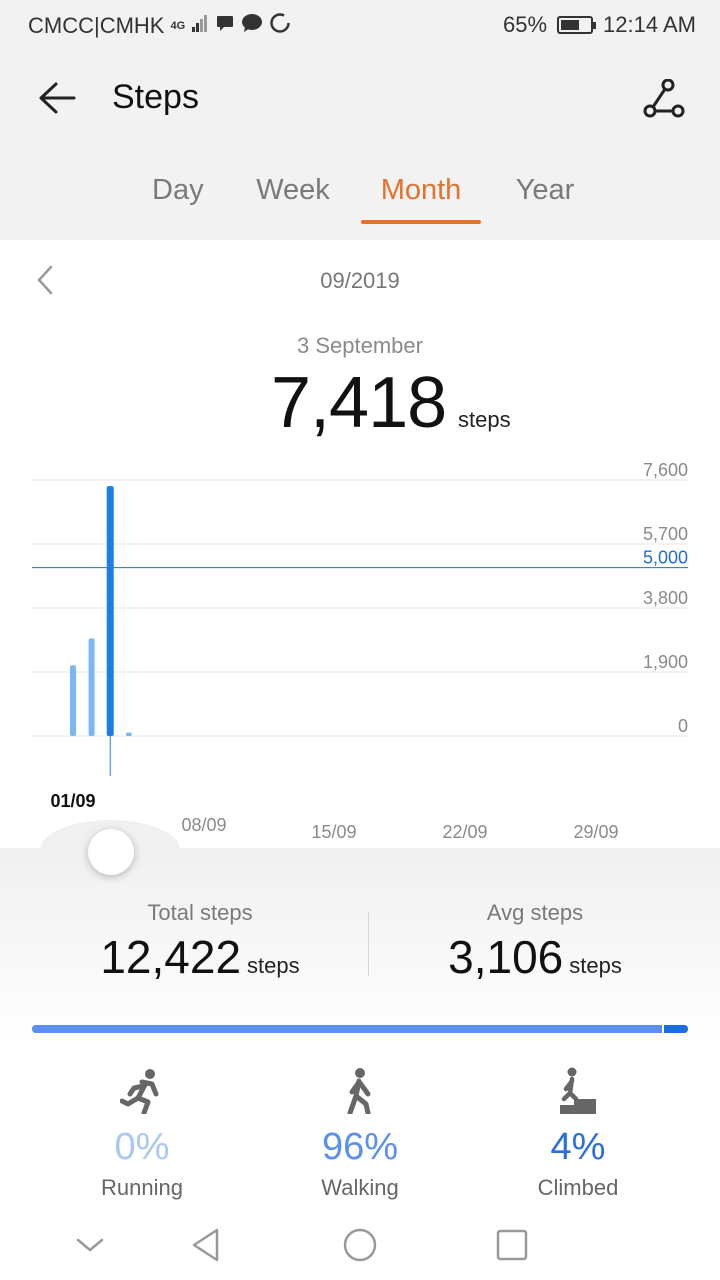 This screenshot has width=720, height=1280. I want to click on tab-week: Week, so click(293, 190).